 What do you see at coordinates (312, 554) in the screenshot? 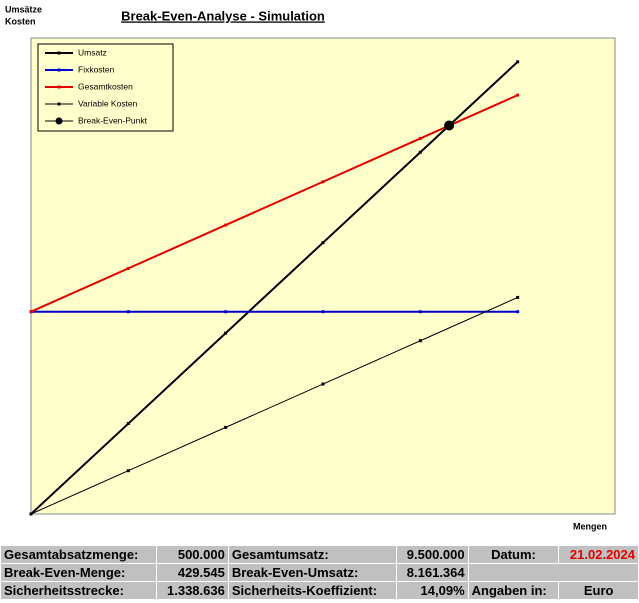
I see `label: Gesamtumsatz:` at bounding box center [312, 554].